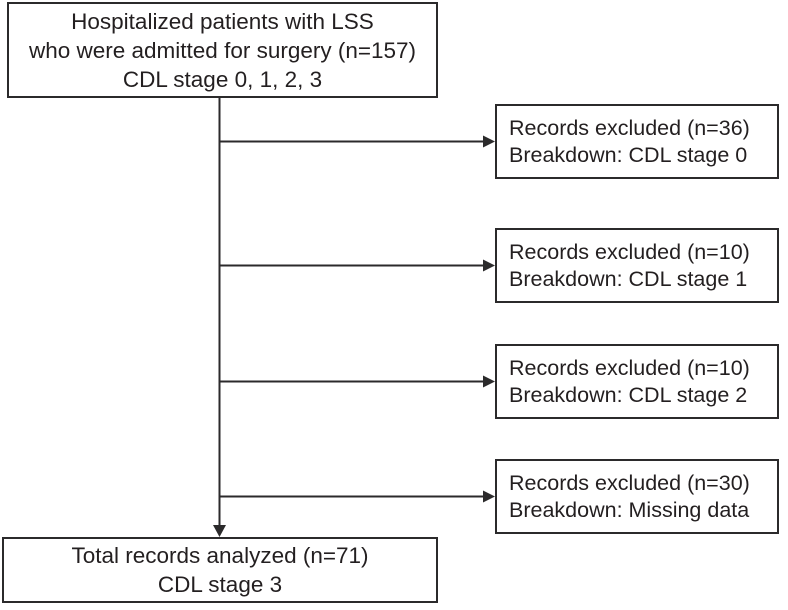  What do you see at coordinates (629, 127) in the screenshot?
I see `exclusion-node-line: Records excluded (n=36)` at bounding box center [629, 127].